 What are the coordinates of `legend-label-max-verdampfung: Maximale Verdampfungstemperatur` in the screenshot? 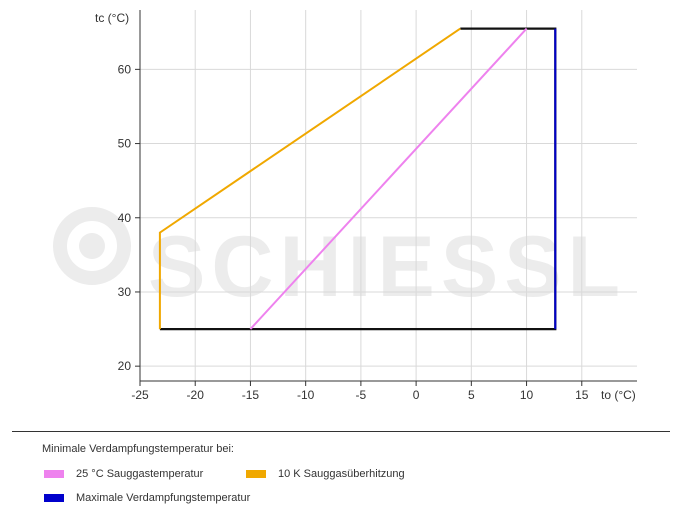 It's located at (163, 498).